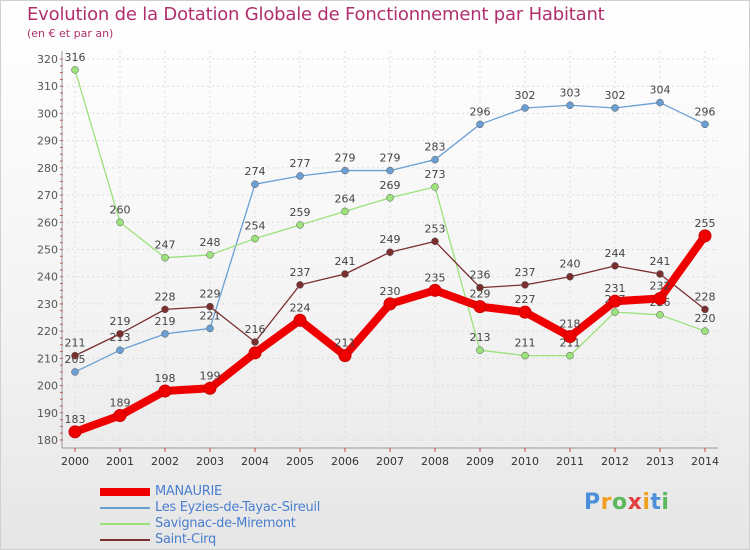 This screenshot has height=550, width=750. What do you see at coordinates (615, 253) in the screenshot?
I see `data-label: 244` at bounding box center [615, 253].